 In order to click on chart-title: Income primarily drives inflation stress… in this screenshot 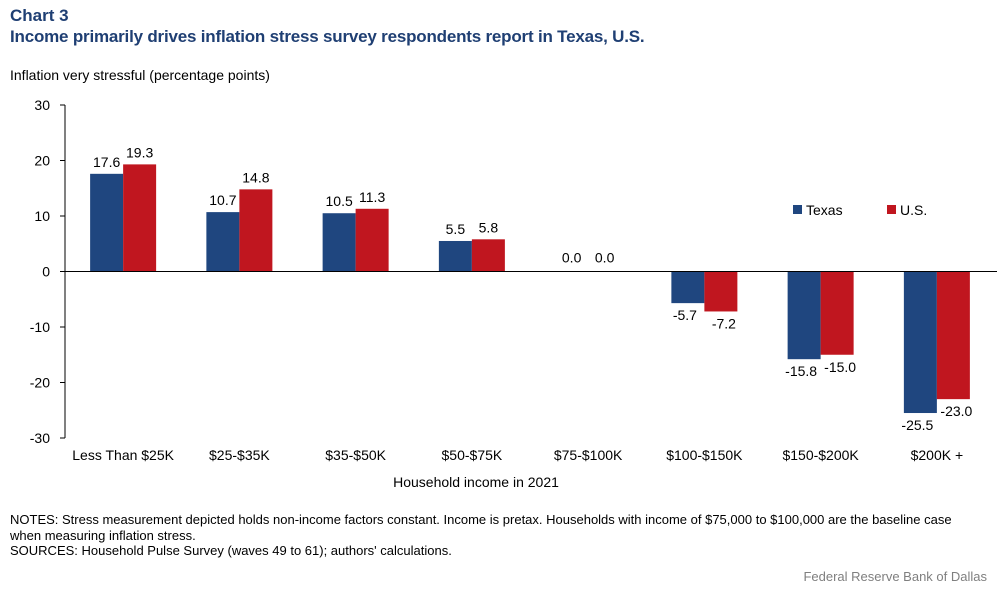, I will do `click(327, 36)`.